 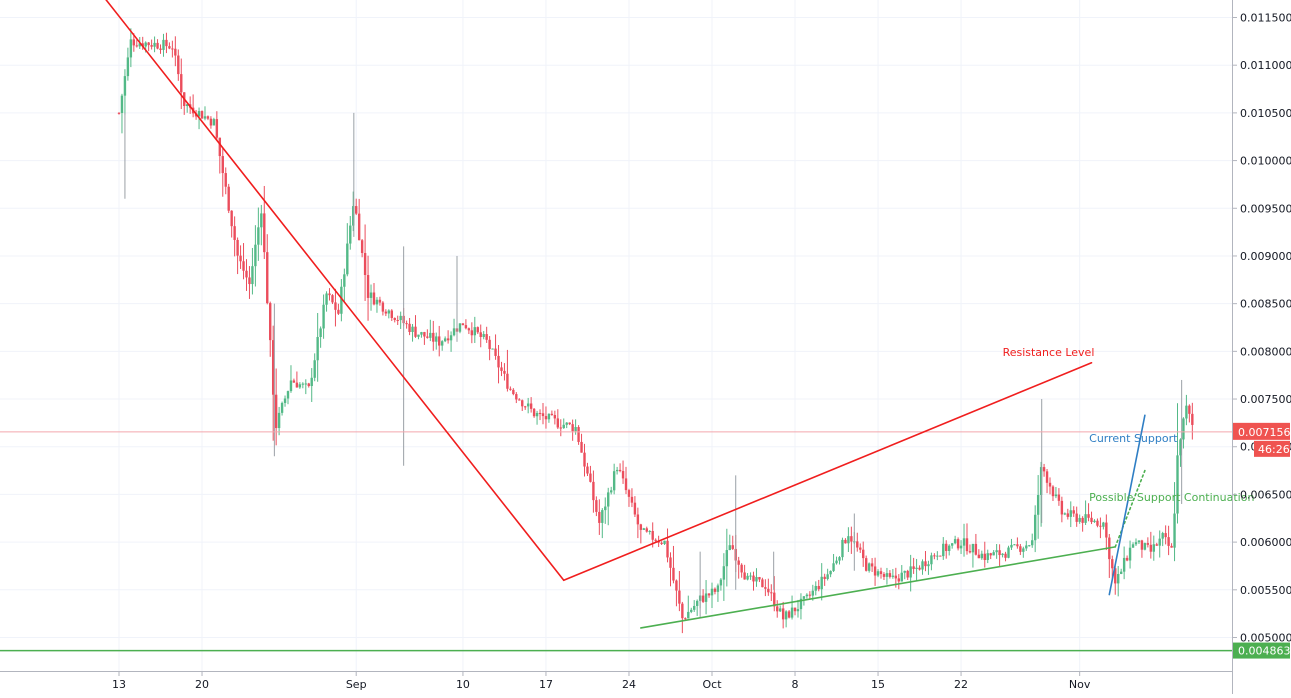 What do you see at coordinates (1133, 438) in the screenshot?
I see `annotation-label: Current Support` at bounding box center [1133, 438].